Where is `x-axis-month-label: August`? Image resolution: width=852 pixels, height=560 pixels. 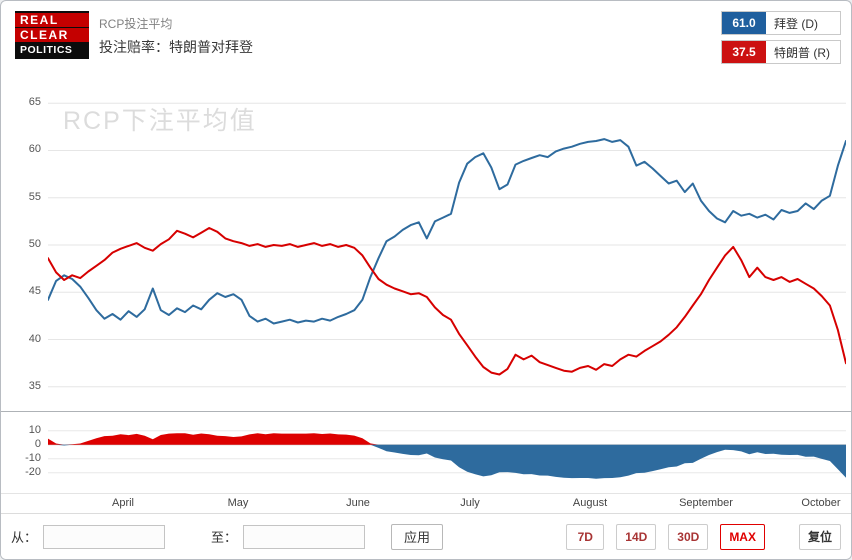 x-axis-month-label: August is located at coordinates (590, 503).